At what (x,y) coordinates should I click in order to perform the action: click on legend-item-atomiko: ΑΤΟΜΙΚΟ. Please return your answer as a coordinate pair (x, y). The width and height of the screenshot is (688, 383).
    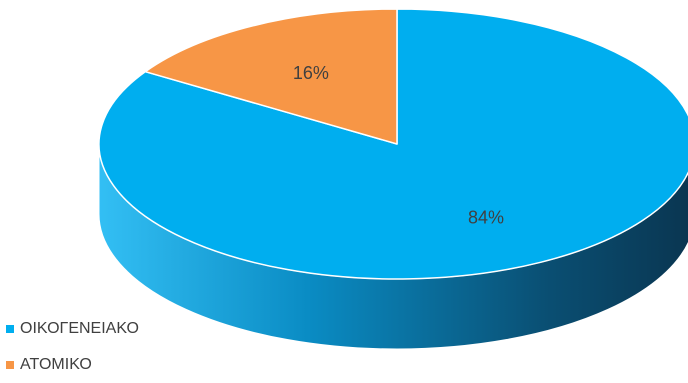
    Looking at the image, I should click on (72, 365).